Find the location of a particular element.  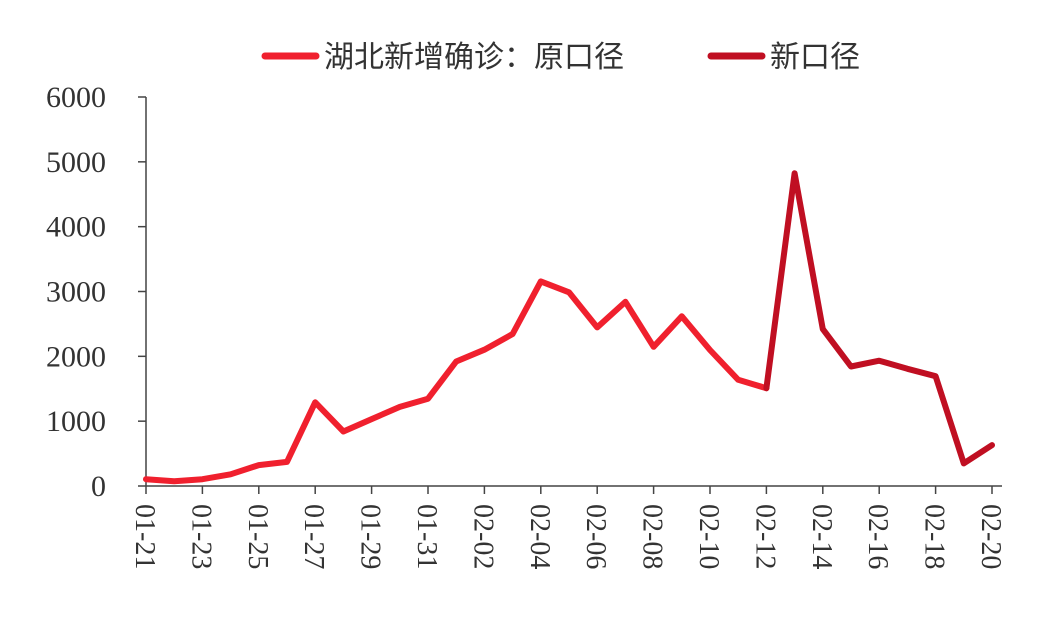

x-tick-label: 02-08 is located at coordinates (652, 536).